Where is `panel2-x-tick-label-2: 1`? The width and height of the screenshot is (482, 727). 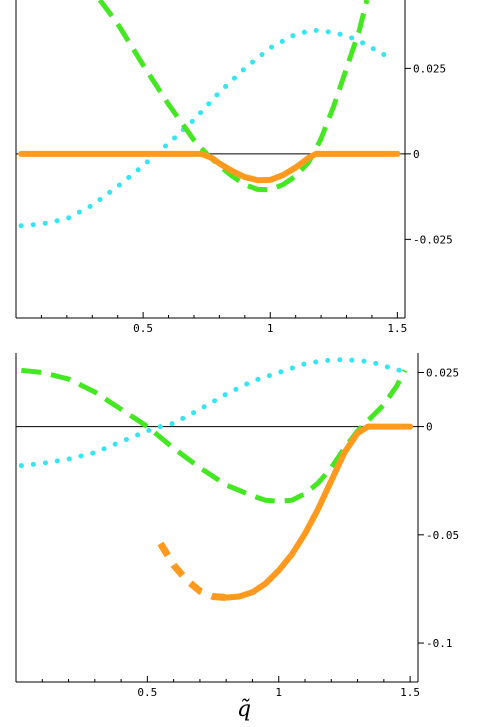
panel2-x-tick-label-2: 1 is located at coordinates (278, 692).